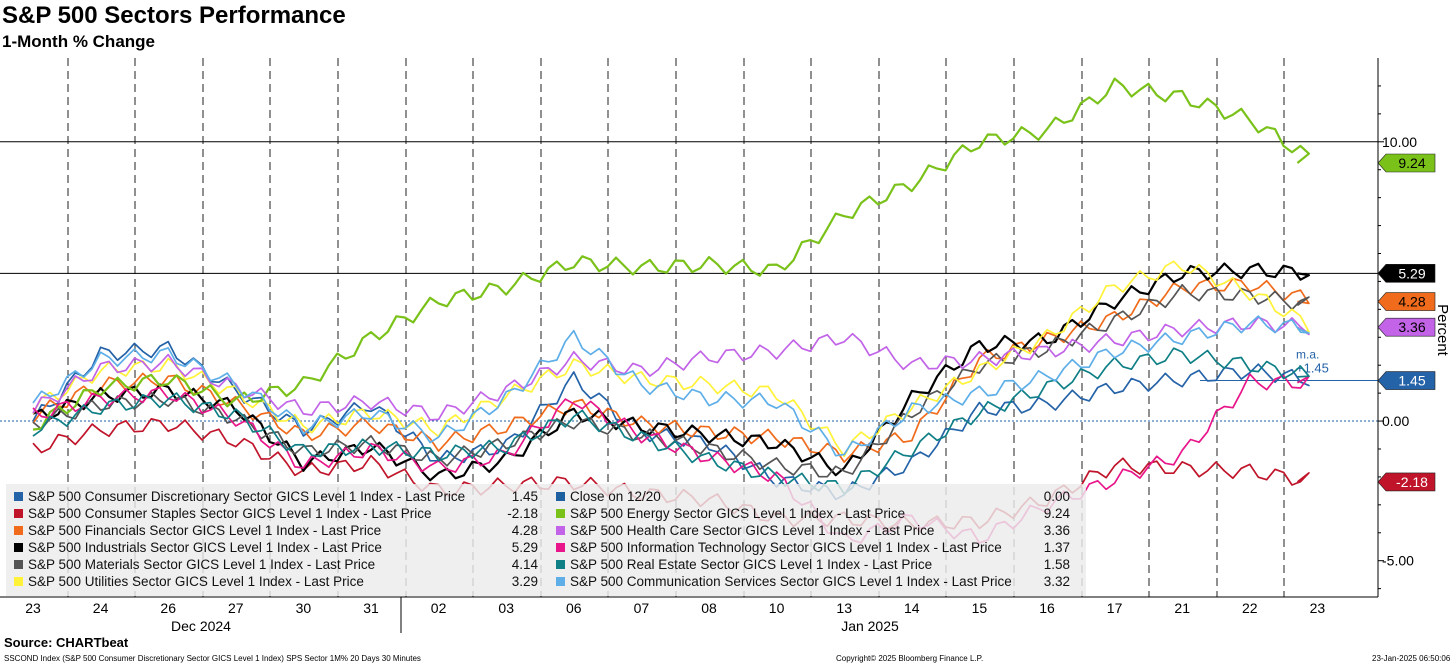 Image resolution: width=1456 pixels, height=665 pixels. I want to click on legend-value: 3.36, so click(1056, 530).